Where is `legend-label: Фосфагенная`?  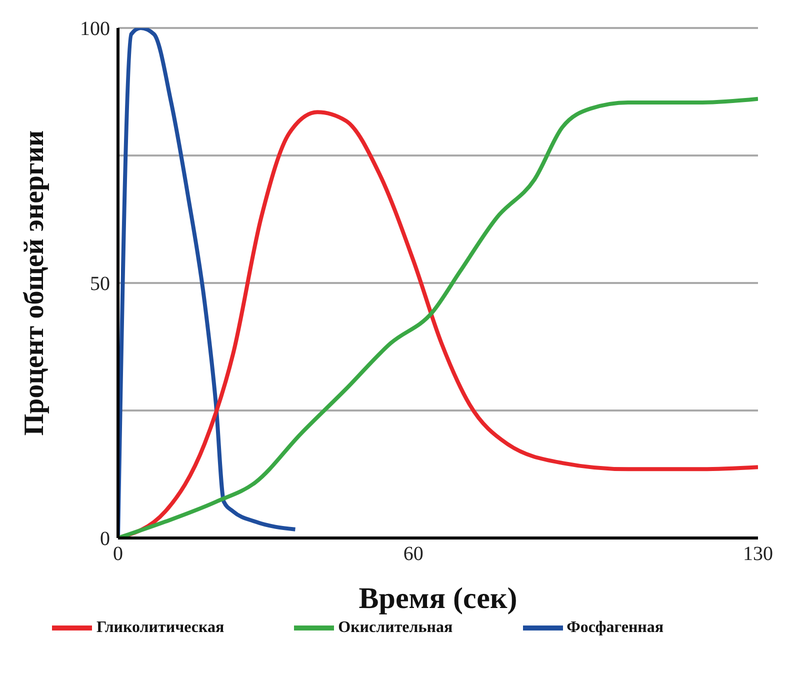 legend-label: Фосфагенная is located at coordinates (615, 627).